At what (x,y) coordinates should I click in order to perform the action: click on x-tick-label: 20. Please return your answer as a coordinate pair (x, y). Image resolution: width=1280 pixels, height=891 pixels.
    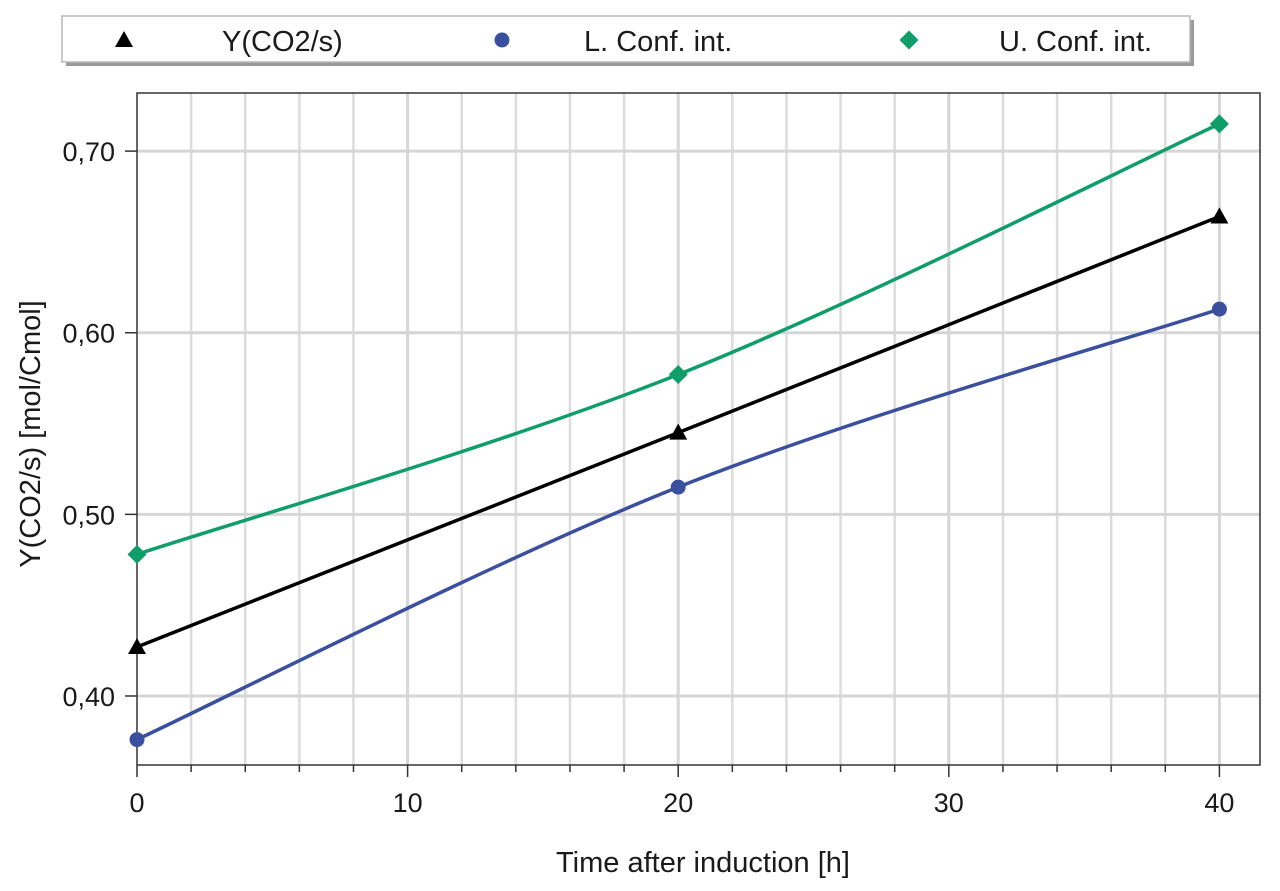
    Looking at the image, I should click on (678, 803).